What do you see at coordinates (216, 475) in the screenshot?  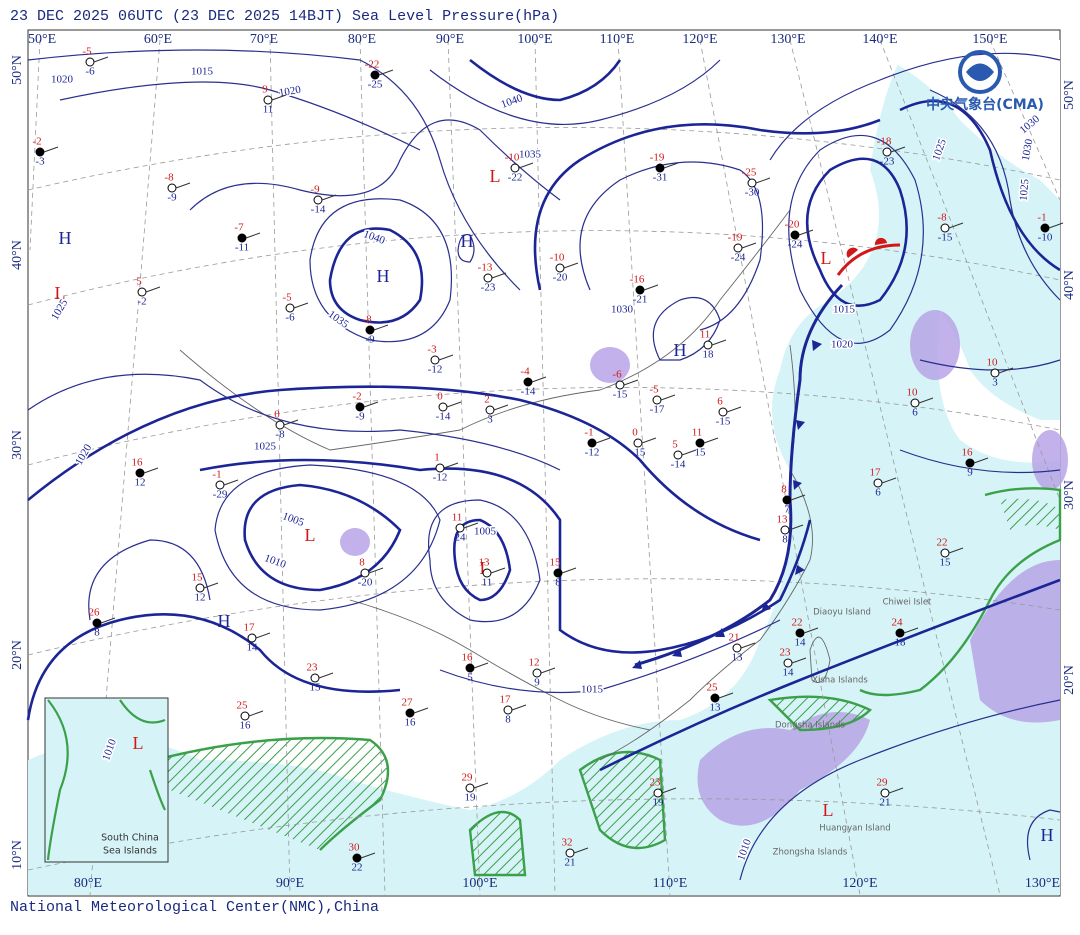 I see `station-temp: -1` at bounding box center [216, 475].